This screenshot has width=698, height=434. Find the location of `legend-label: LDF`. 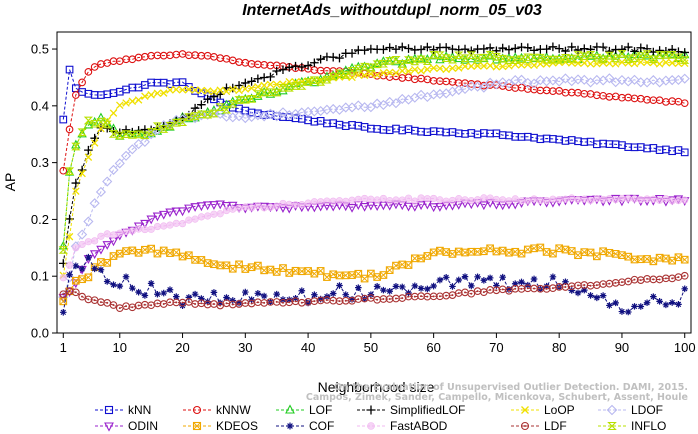

legend-label: LDF is located at coordinates (555, 426).